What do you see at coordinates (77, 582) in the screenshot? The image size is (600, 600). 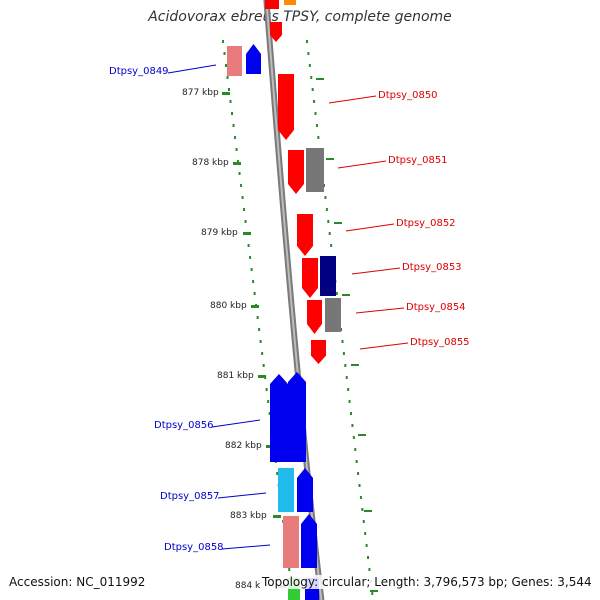 I see `accession-text: Accession: NC_011992` at bounding box center [77, 582].